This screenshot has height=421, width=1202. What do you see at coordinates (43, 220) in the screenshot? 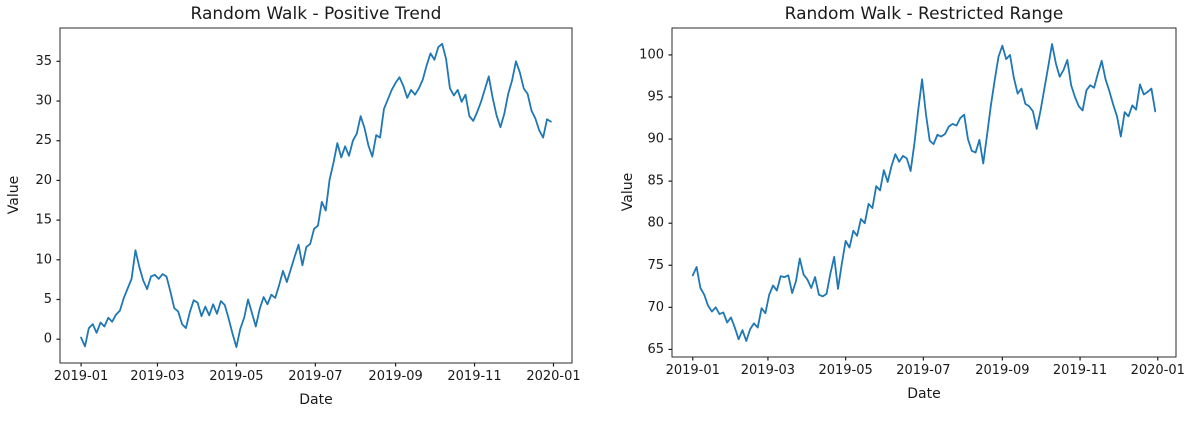
I see `y-tick-label: 15` at bounding box center [43, 220].